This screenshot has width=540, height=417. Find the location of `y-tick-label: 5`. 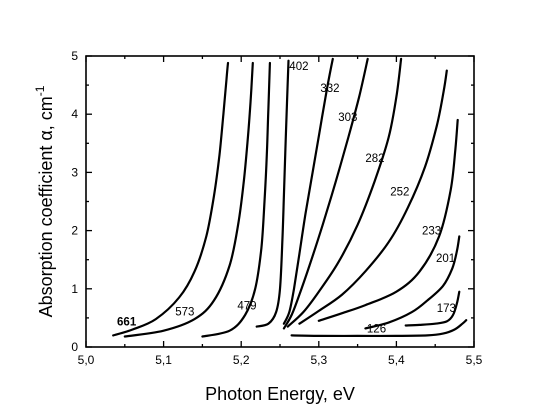

y-tick-label: 5 is located at coordinates (74, 56).